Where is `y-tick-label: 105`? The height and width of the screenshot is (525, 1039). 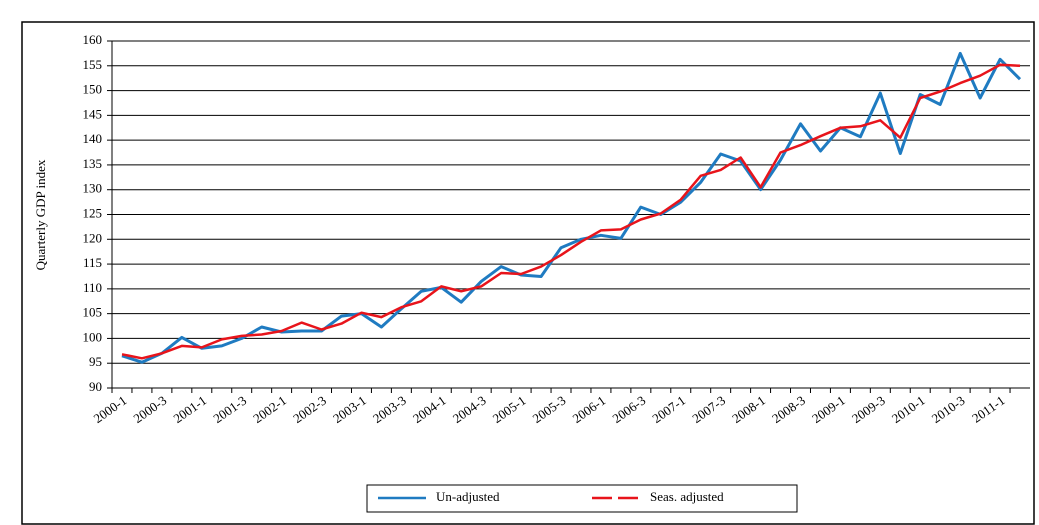
y-tick-label: 105 is located at coordinates (93, 312).